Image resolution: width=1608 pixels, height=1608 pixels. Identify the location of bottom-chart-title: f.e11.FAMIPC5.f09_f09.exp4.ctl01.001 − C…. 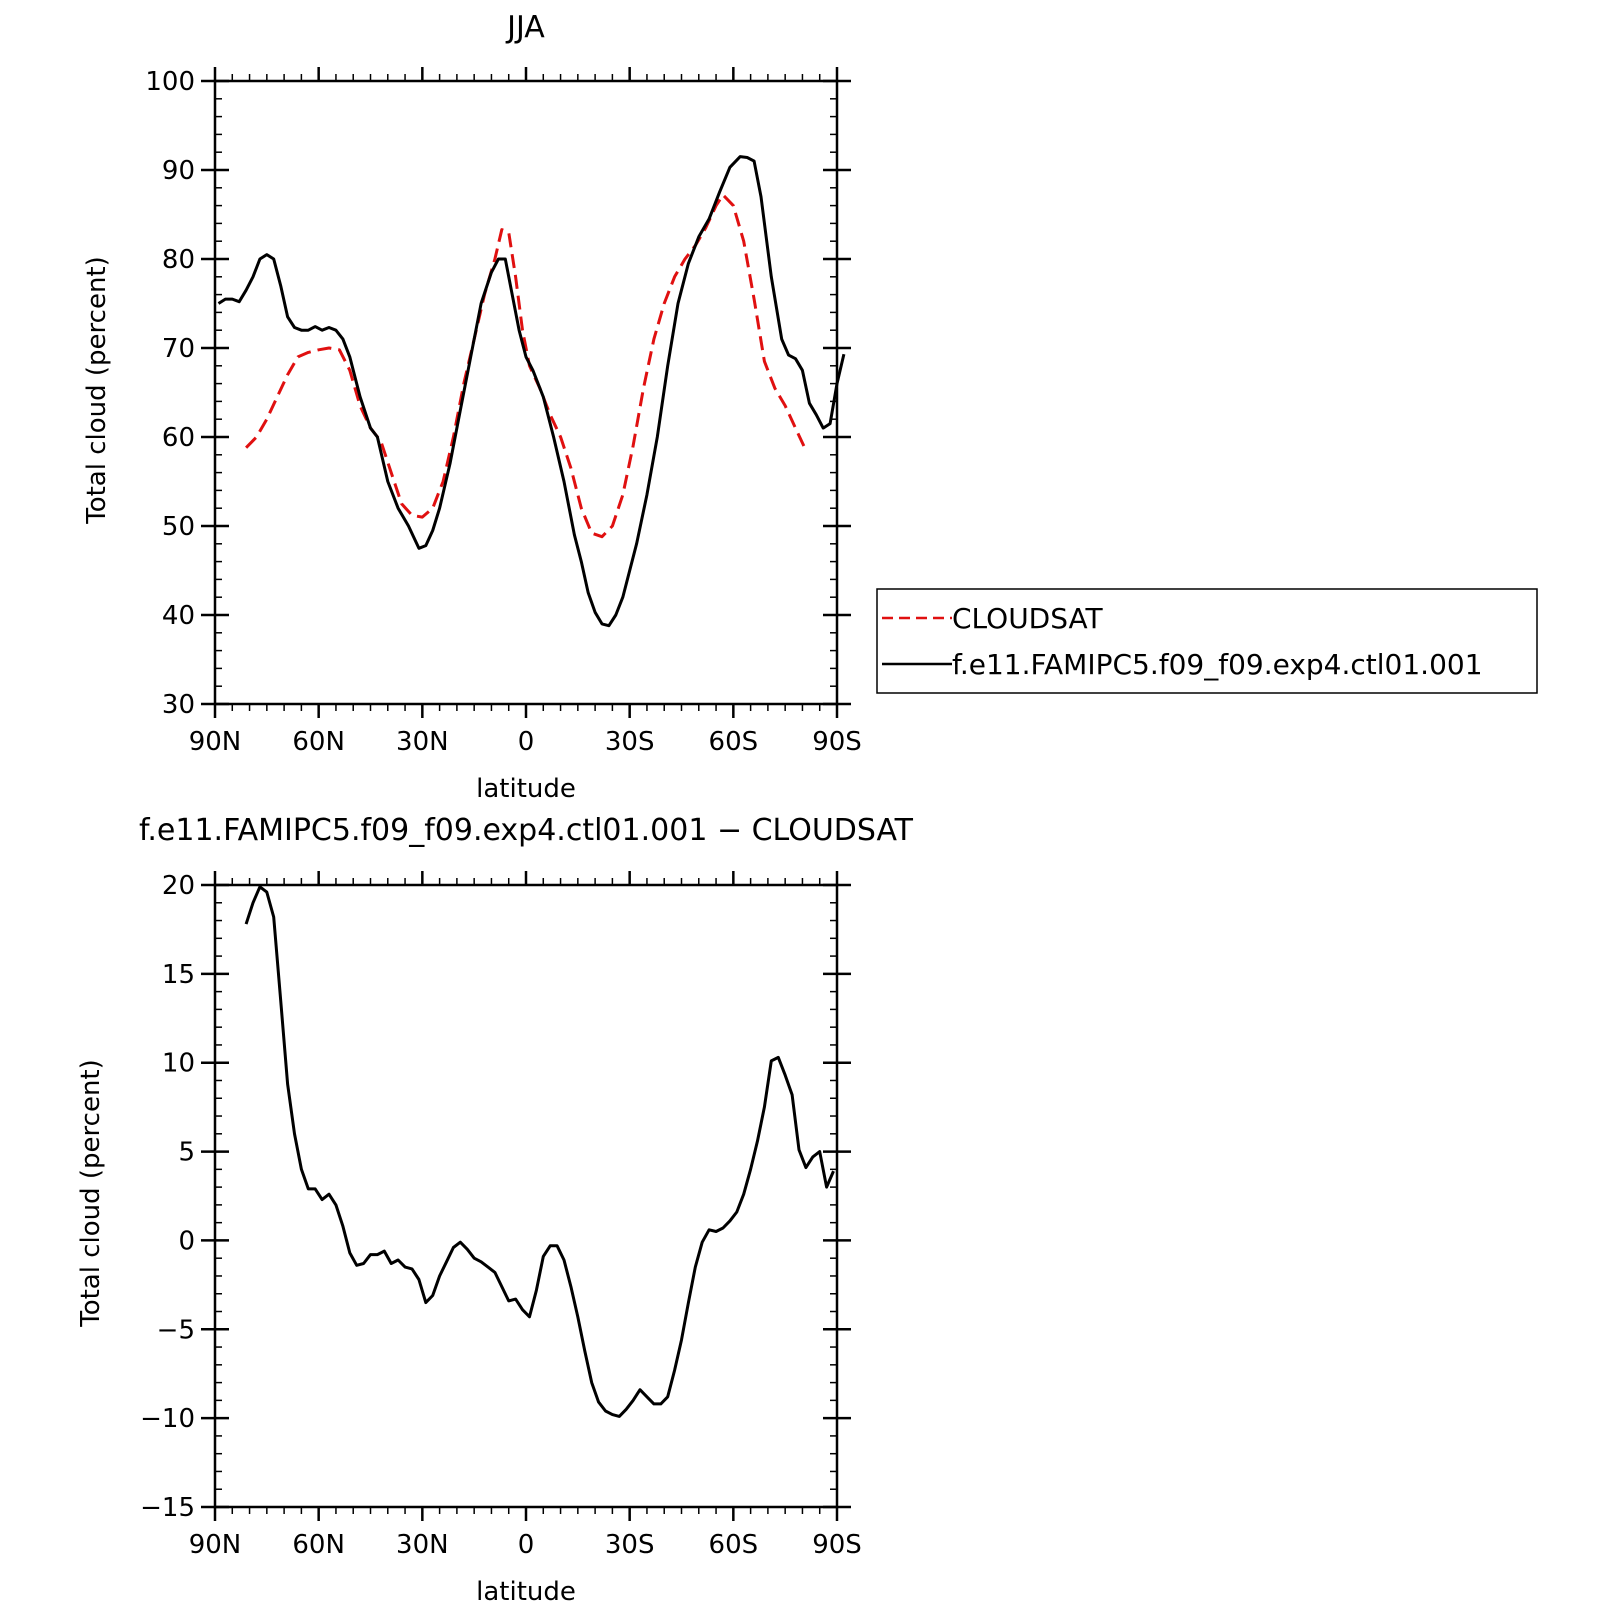
(526, 830).